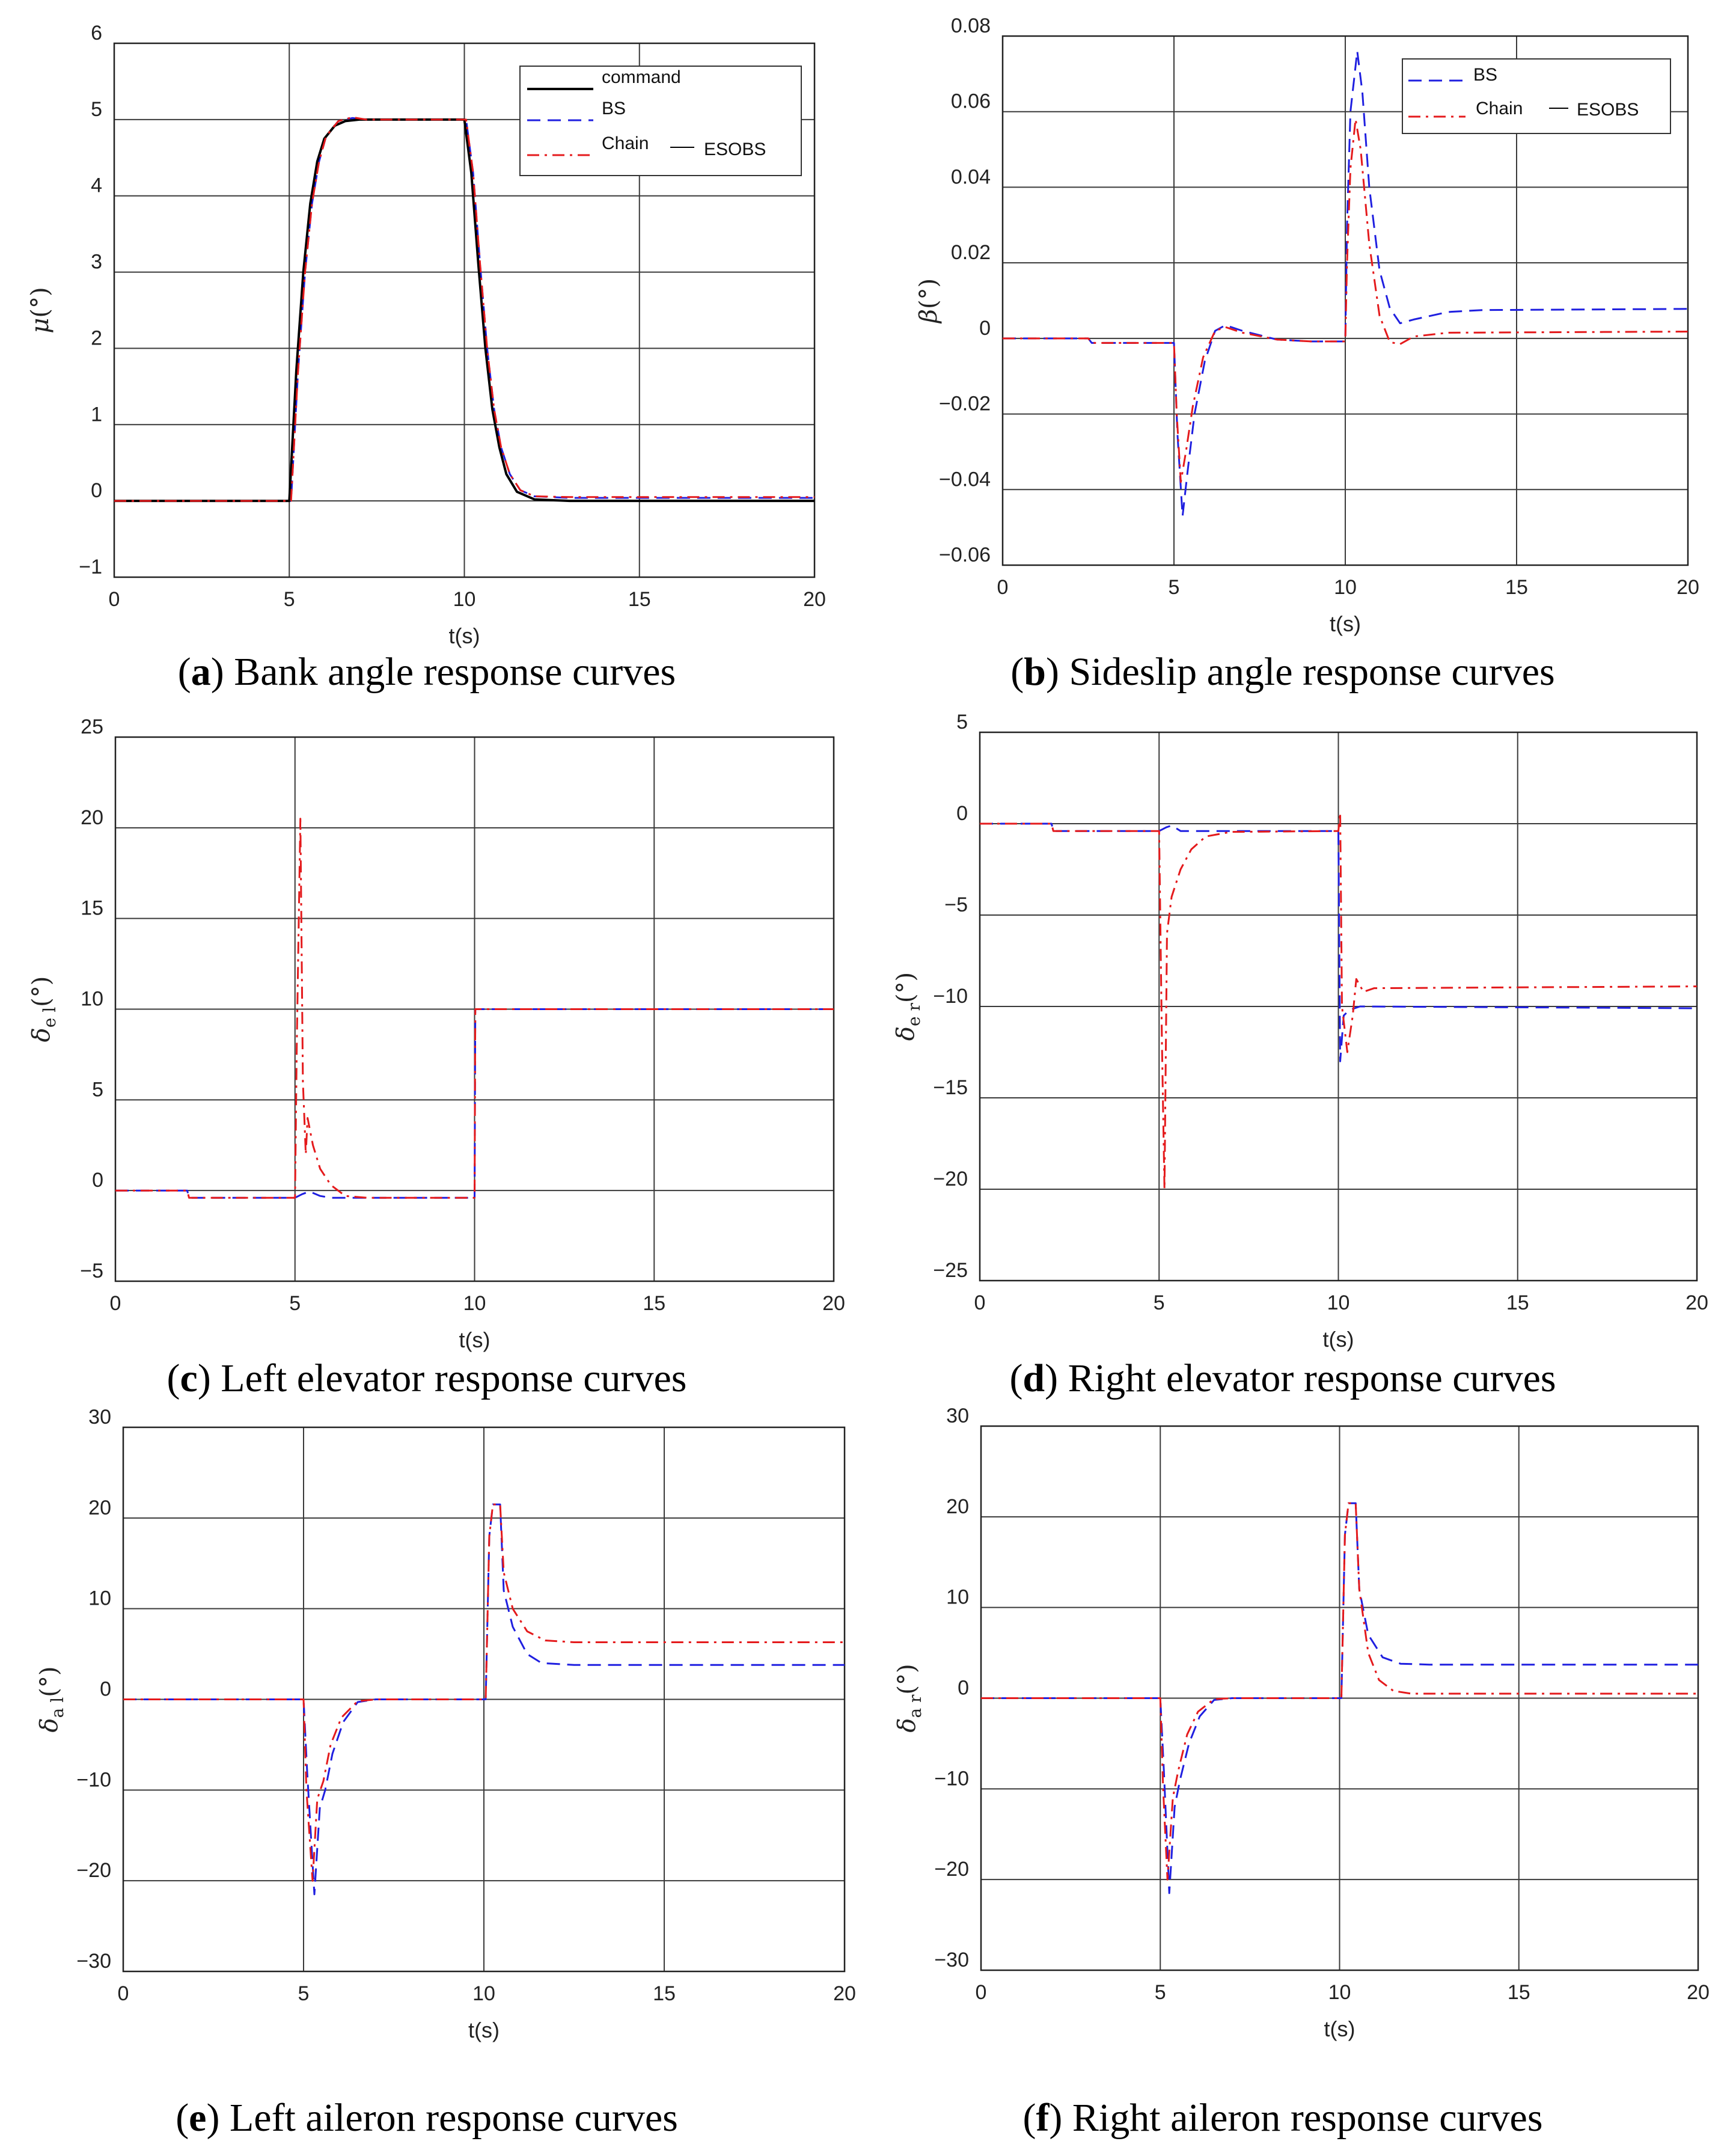 The width and height of the screenshot is (1736, 2156). I want to click on y-tick-label: 10, so click(92, 999).